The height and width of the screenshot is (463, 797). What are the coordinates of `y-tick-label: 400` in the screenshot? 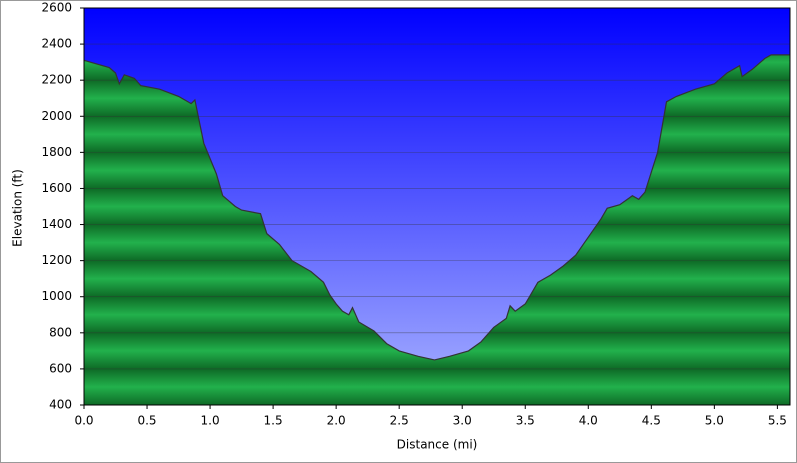 It's located at (60, 405).